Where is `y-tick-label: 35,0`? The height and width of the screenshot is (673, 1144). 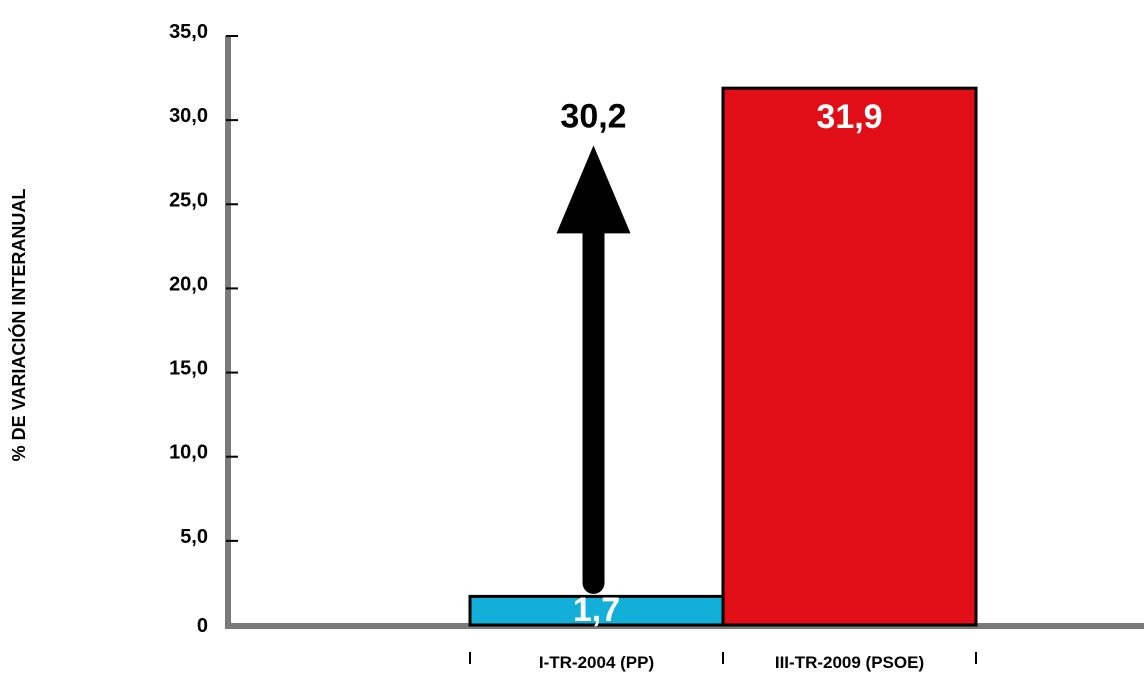 y-tick-label: 35,0 is located at coordinates (188, 32).